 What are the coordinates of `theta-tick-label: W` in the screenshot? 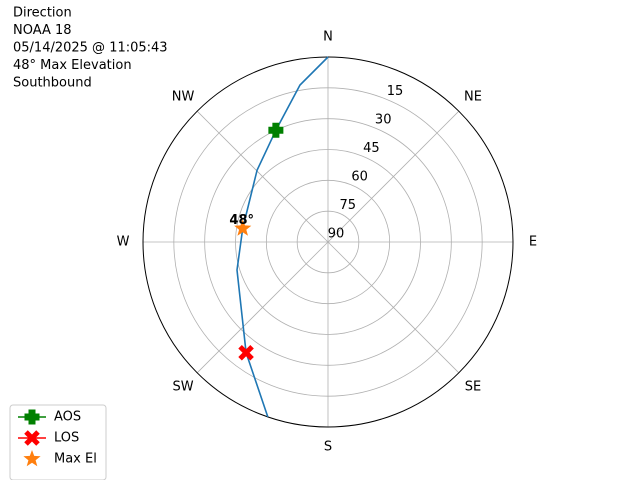 It's located at (123, 242).